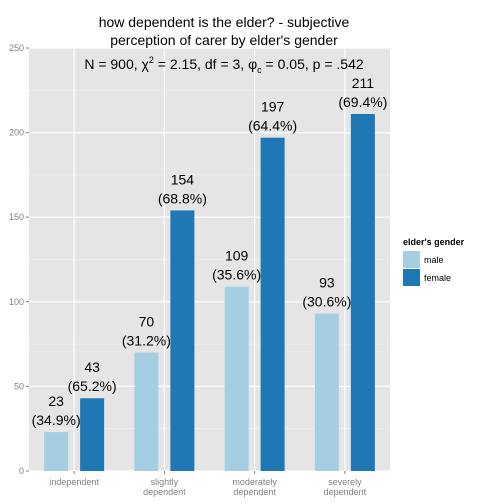 This screenshot has width=504, height=504. What do you see at coordinates (326, 302) in the screenshot?
I see `data-label-percent: (30.6%)` at bounding box center [326, 302].